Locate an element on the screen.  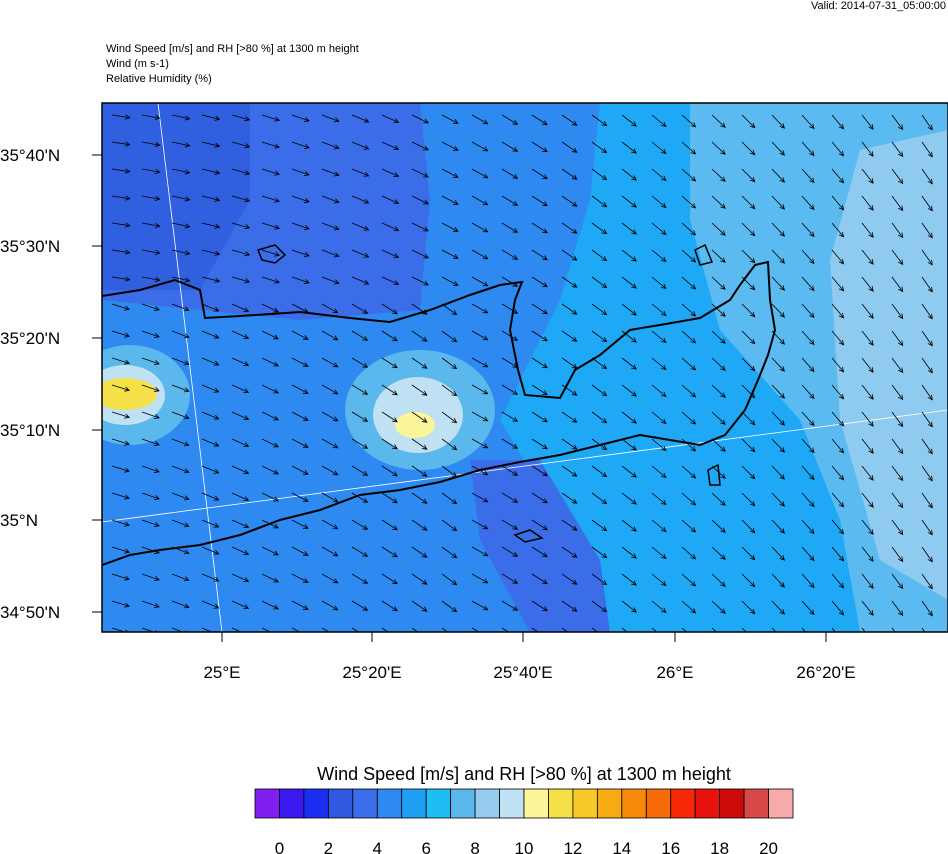
lon-label: 25°20'E is located at coordinates (371, 672).